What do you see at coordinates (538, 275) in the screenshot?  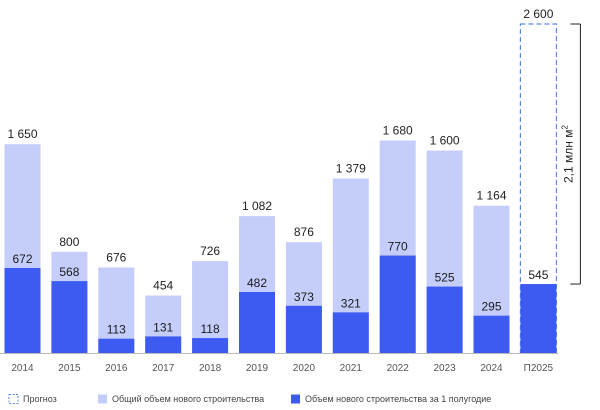 I see `half-year-value-label: 545` at bounding box center [538, 275].